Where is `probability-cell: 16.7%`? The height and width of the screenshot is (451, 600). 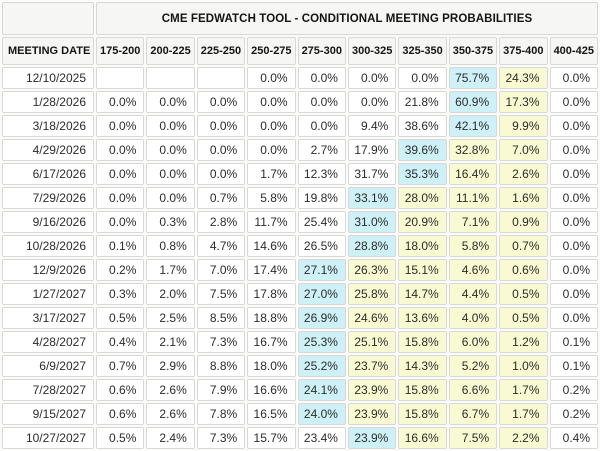
probability-cell: 16.7% is located at coordinates (271, 342).